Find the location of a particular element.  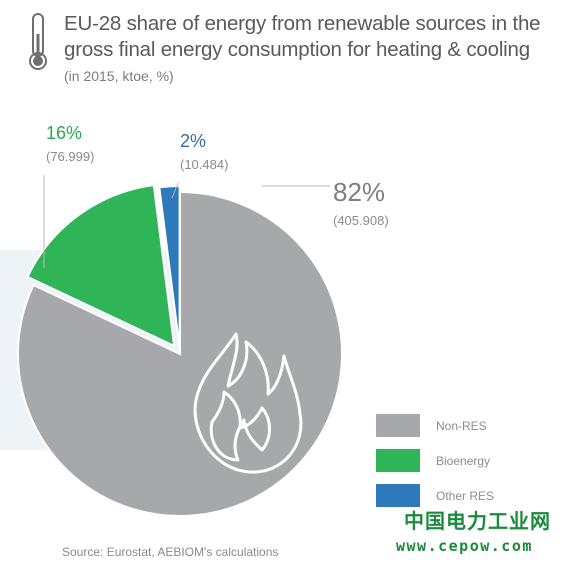

legend-item-bioenergy: Bioenergy is located at coordinates (435, 460).